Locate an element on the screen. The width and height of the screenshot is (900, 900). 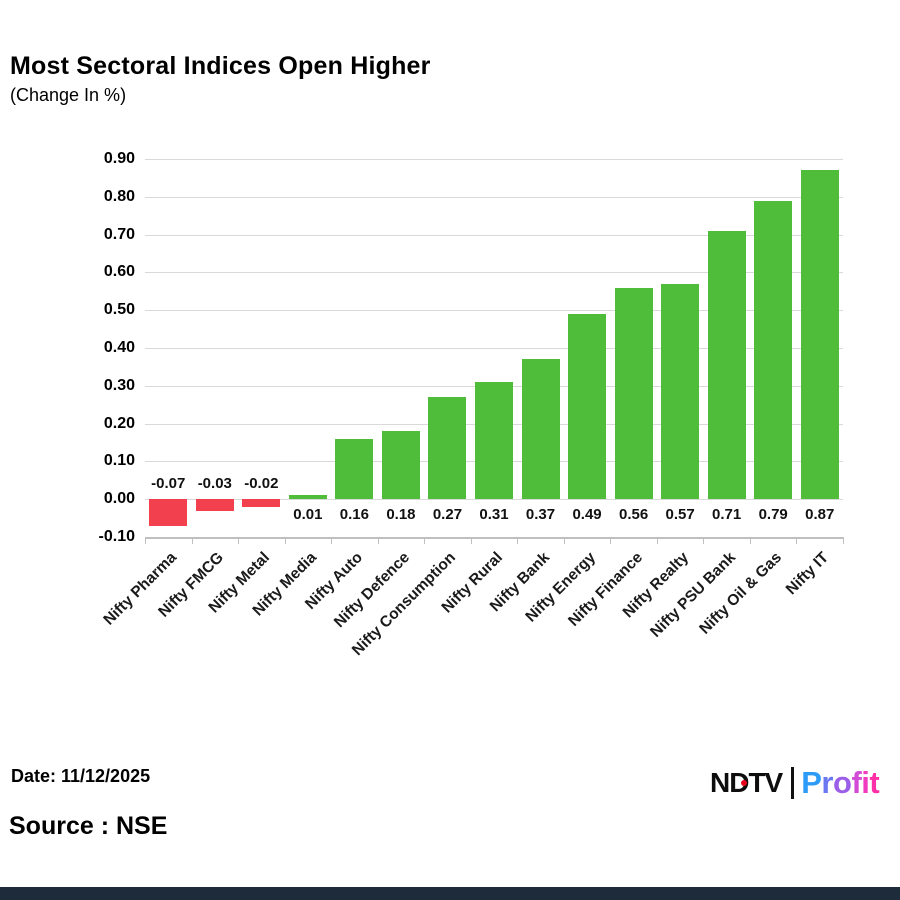
chart-title: Most Sectoral Indices Open Higher is located at coordinates (220, 66).